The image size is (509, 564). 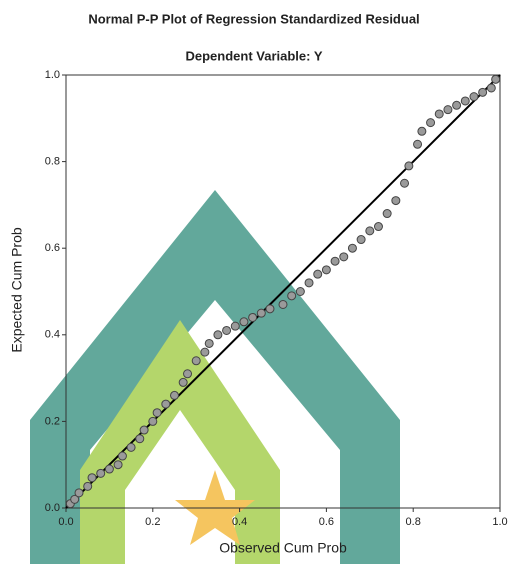 What do you see at coordinates (499, 522) in the screenshot?
I see `x-tick-label: 1.0` at bounding box center [499, 522].